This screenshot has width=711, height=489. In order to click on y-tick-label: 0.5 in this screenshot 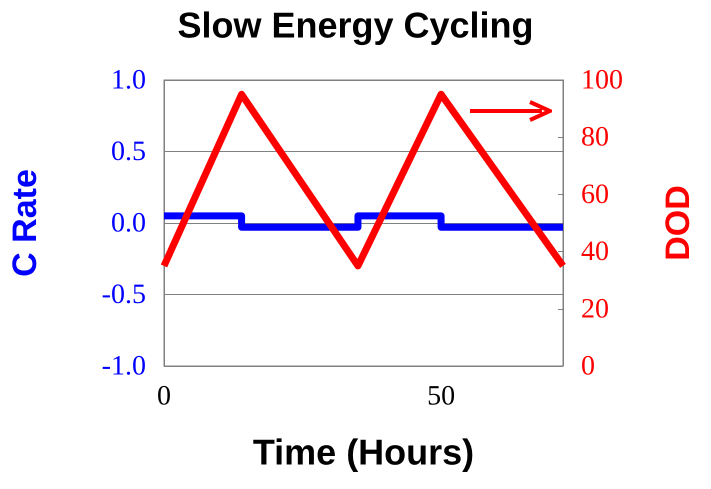, I will do `click(128, 151)`.